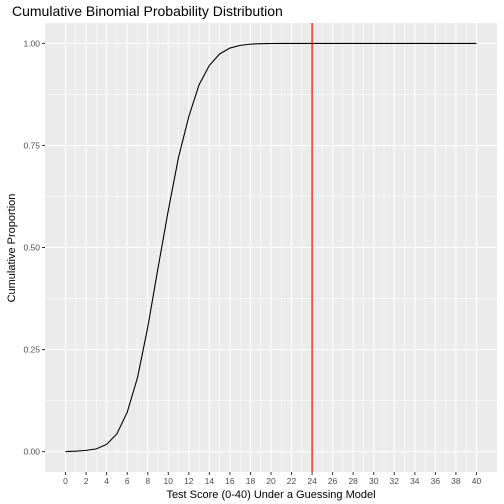  Describe the element at coordinates (31, 145) in the screenshot. I see `y-tick-label: 0.75` at that location.